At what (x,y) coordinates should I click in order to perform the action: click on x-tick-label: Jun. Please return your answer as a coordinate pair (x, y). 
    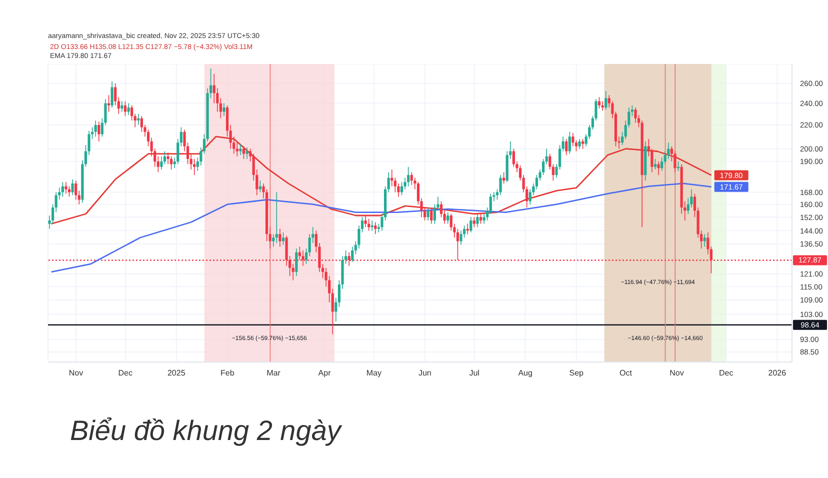
    Looking at the image, I should click on (425, 373).